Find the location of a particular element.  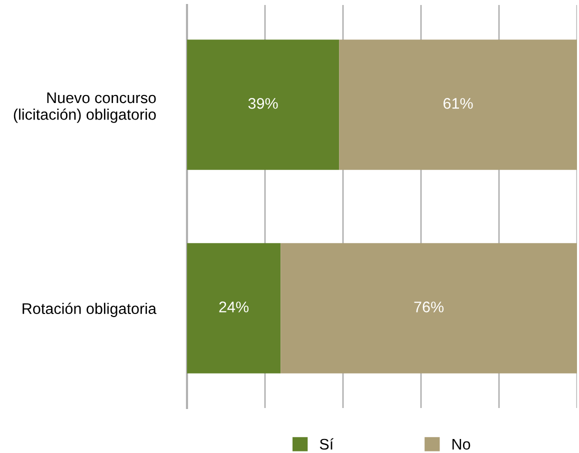

legend-label: No is located at coordinates (461, 444).